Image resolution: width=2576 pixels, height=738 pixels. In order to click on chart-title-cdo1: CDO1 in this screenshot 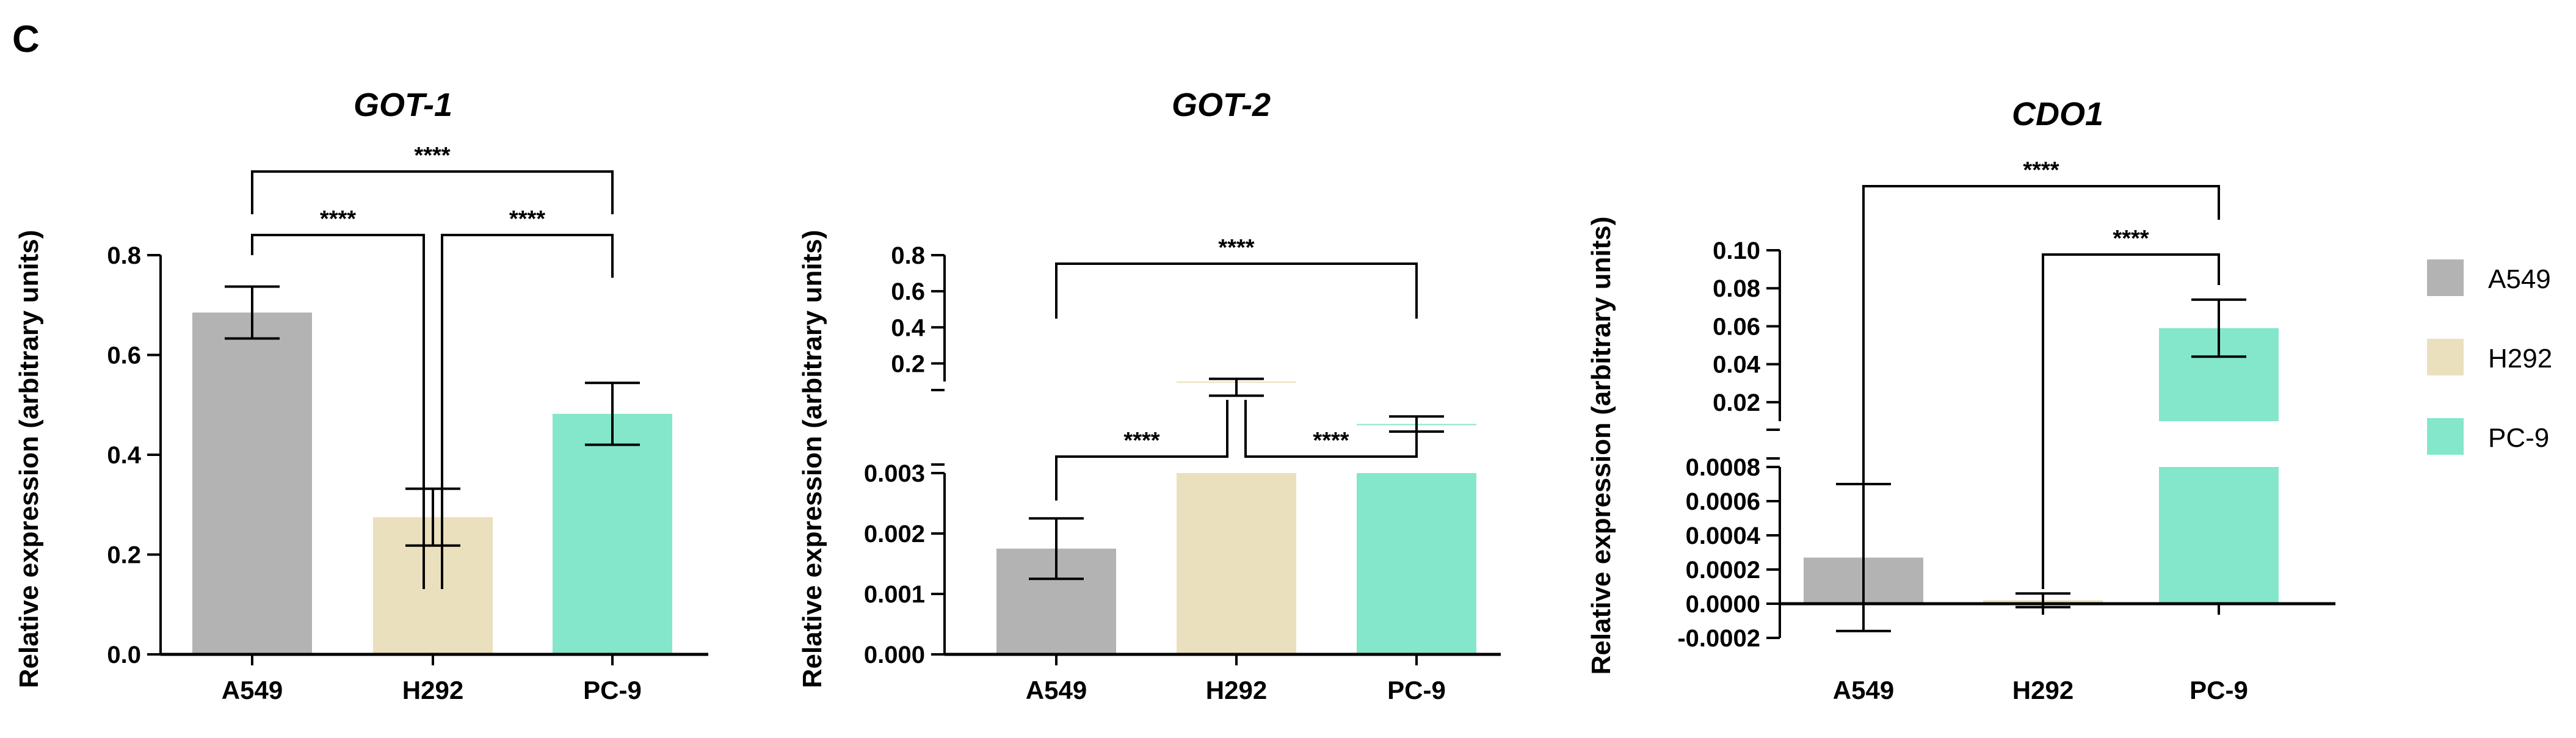, I will do `click(2057, 114)`.